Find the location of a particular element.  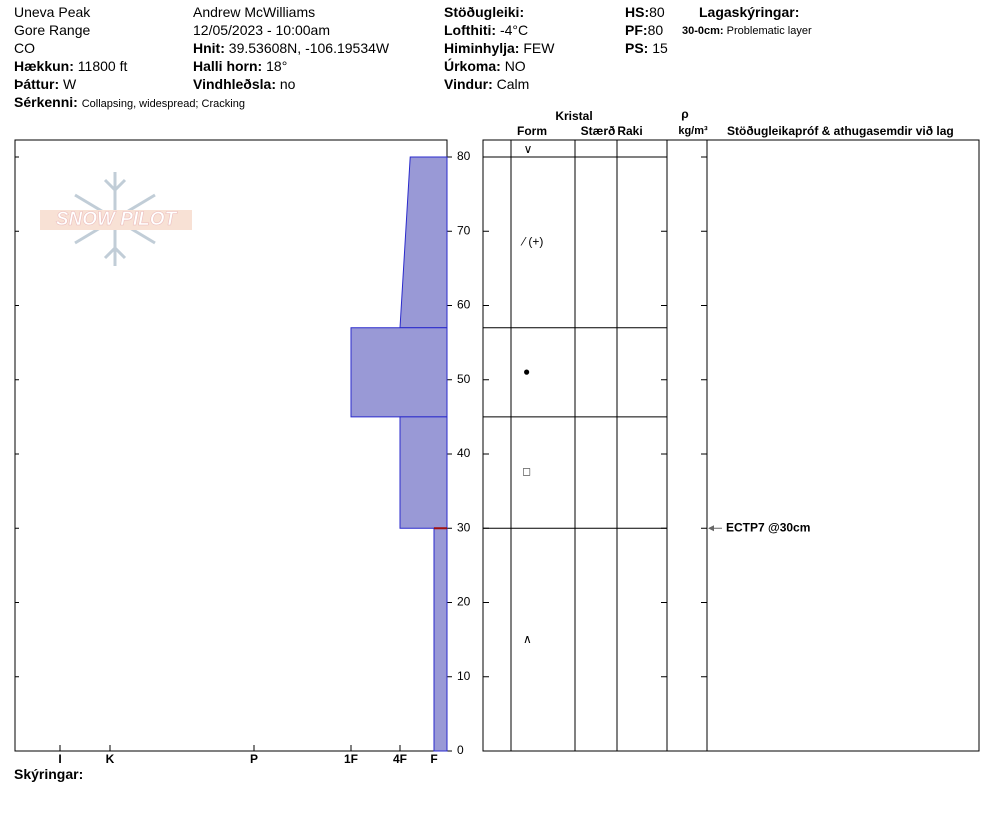

x-tick-label: P is located at coordinates (254, 759).